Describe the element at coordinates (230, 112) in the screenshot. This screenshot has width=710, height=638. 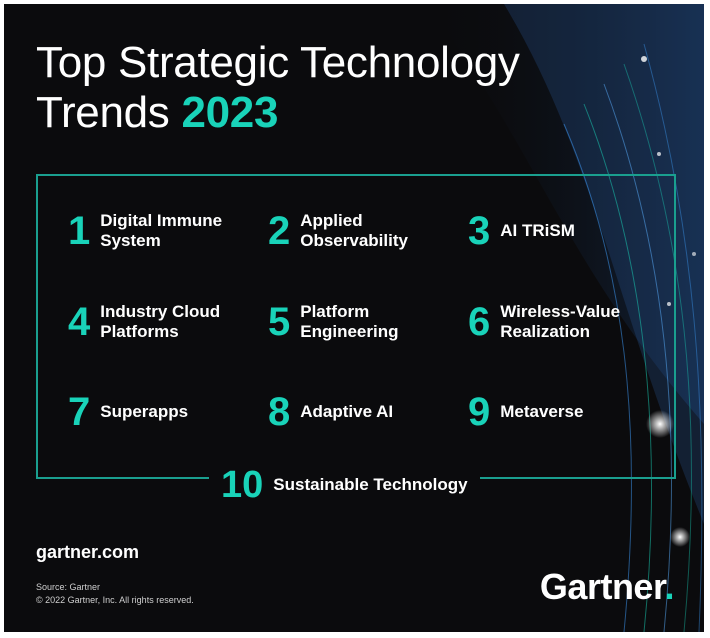
I see `title-year: 2023` at that location.